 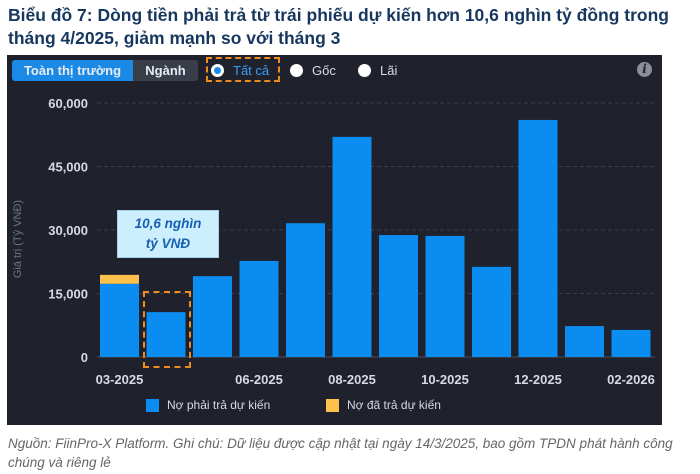 I want to click on legend-label: Nợ đã trả dự kiến, so click(x=394, y=405).